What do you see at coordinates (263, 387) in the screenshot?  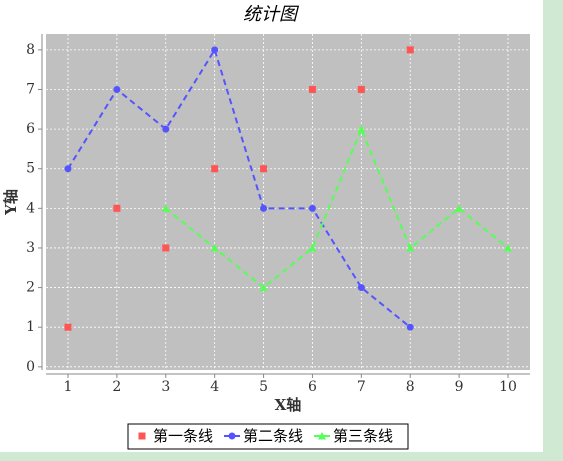 I see `x-tick-label: 5` at bounding box center [263, 387].